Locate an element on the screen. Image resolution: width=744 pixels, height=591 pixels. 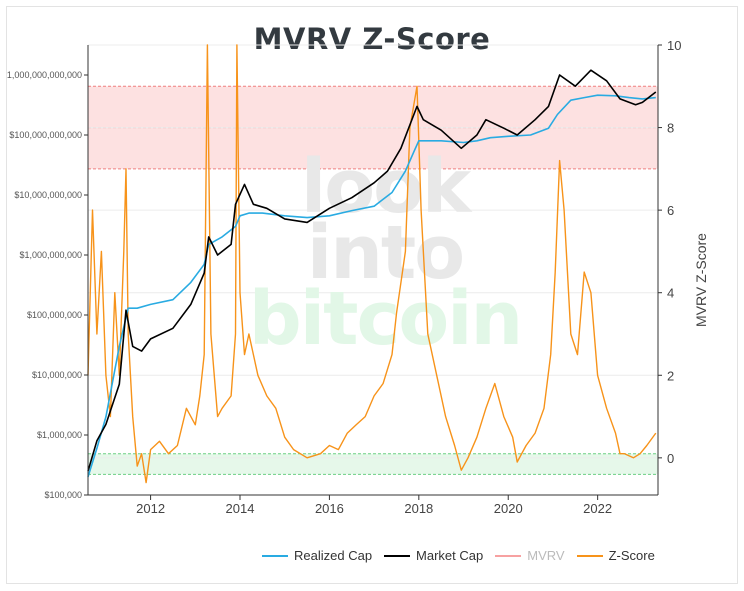
y-left-tick-label: $100,000 is located at coordinates (63, 495).